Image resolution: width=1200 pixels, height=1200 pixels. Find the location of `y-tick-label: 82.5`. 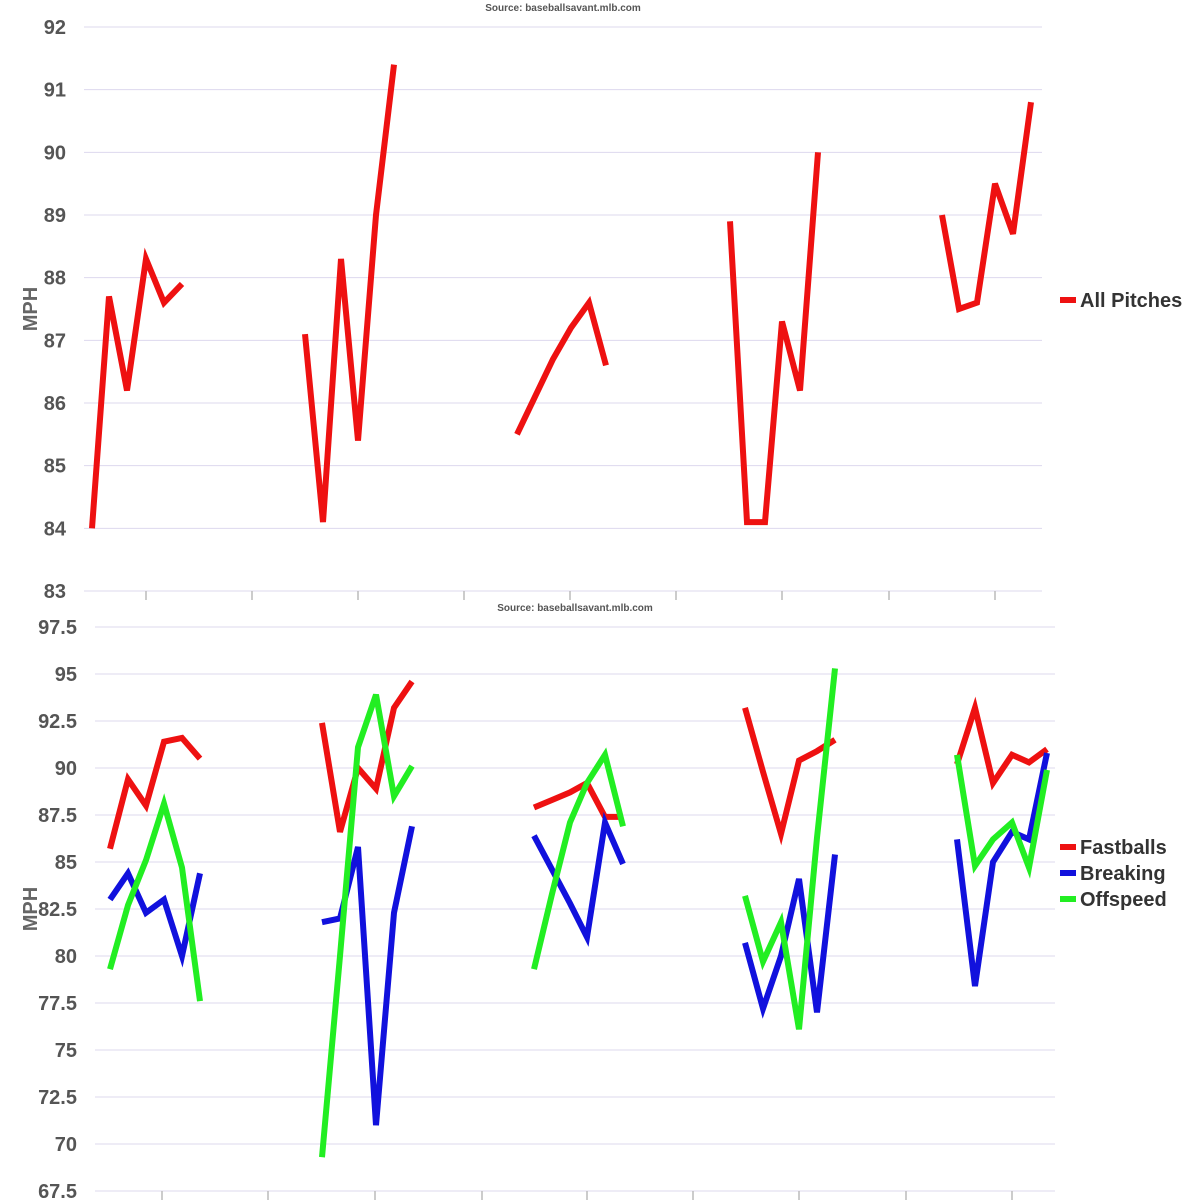

y-tick-label: 82.5 is located at coordinates (57, 910).